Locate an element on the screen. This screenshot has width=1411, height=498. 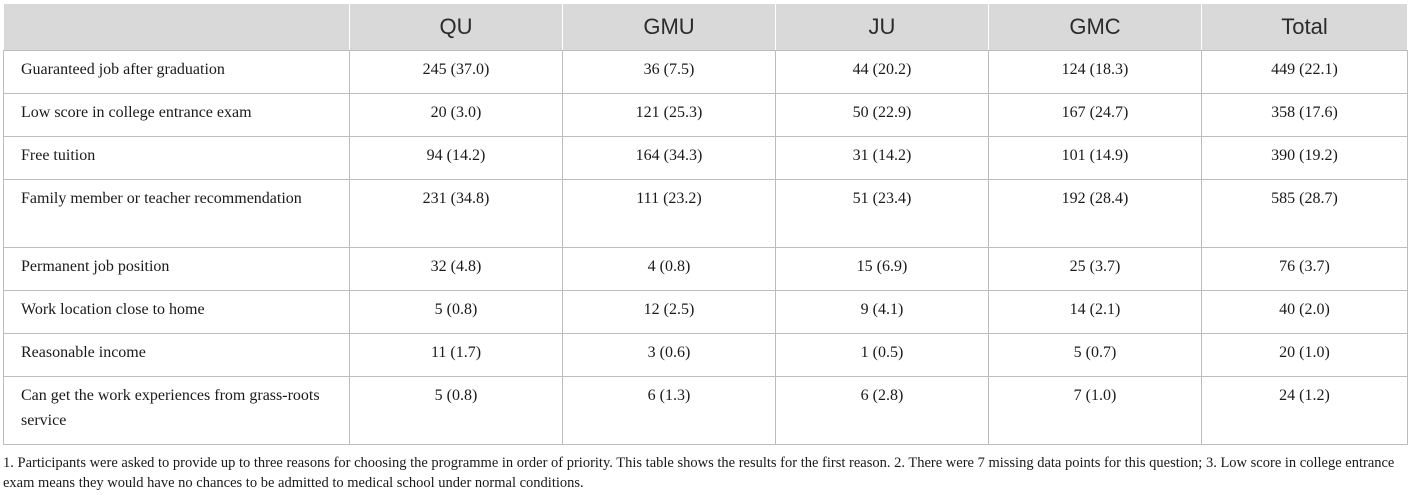
header-cell-gmu: GMU is located at coordinates (669, 27).